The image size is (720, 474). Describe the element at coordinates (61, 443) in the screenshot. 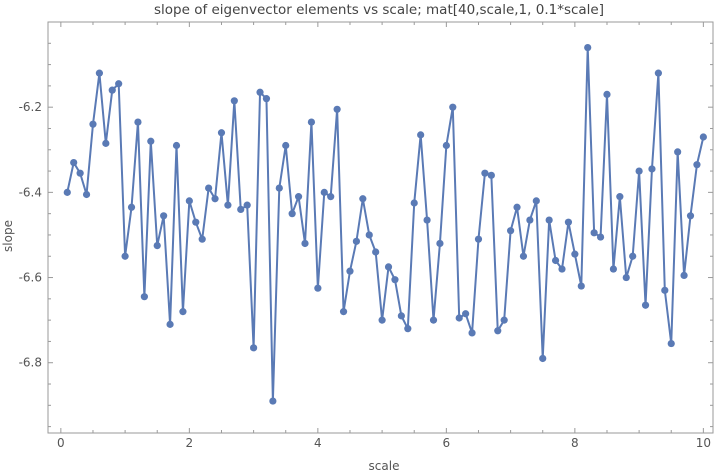

I see `x-tick-label: 0` at that location.